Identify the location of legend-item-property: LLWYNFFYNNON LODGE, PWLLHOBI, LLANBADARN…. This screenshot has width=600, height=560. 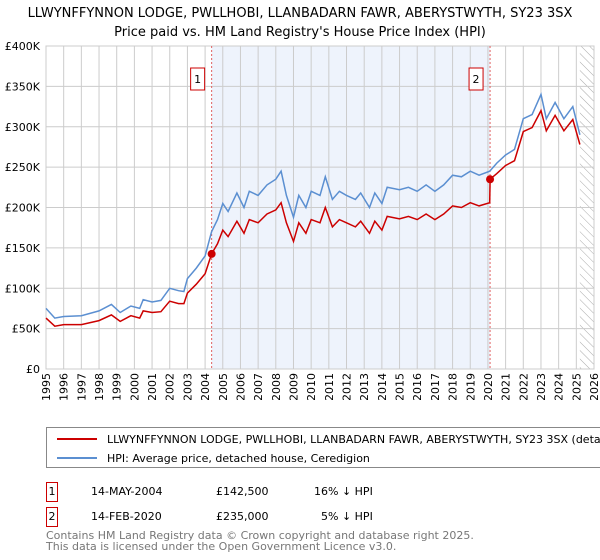
(328, 439).